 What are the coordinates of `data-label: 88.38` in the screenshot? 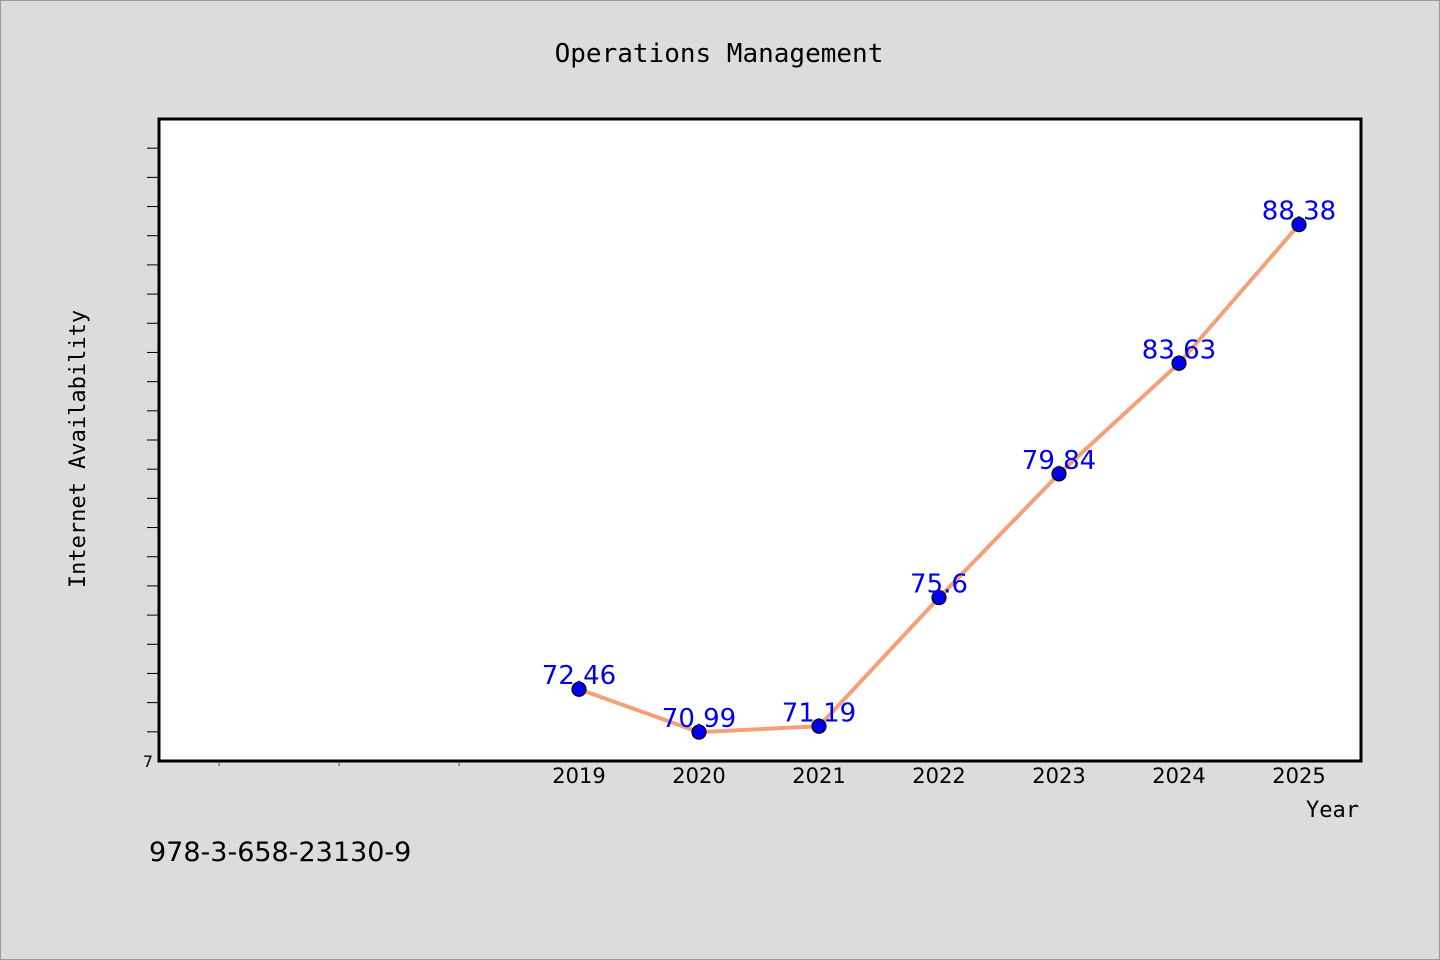 It's located at (1299, 212).